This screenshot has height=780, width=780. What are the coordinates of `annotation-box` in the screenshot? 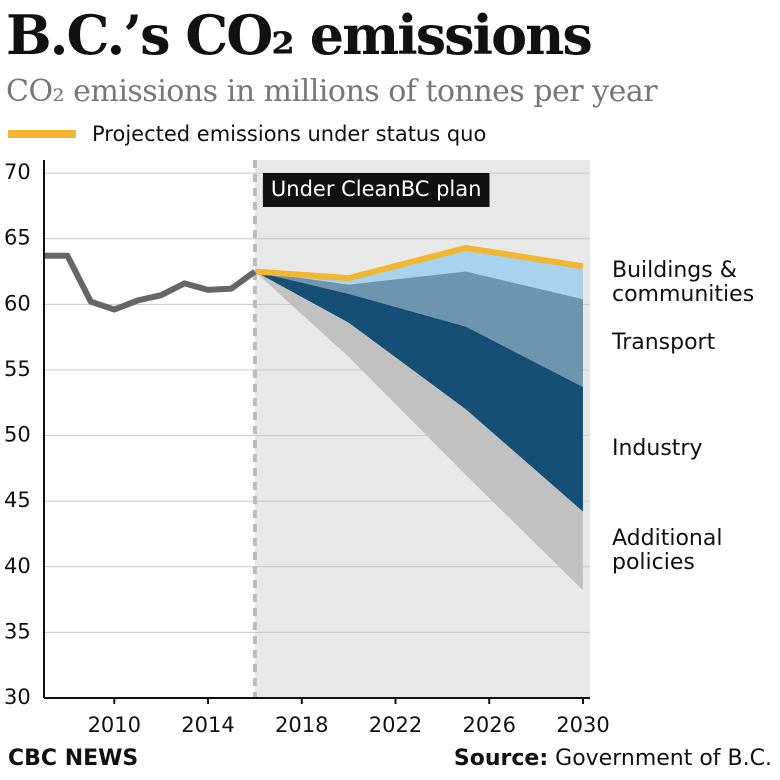 It's located at (376, 190).